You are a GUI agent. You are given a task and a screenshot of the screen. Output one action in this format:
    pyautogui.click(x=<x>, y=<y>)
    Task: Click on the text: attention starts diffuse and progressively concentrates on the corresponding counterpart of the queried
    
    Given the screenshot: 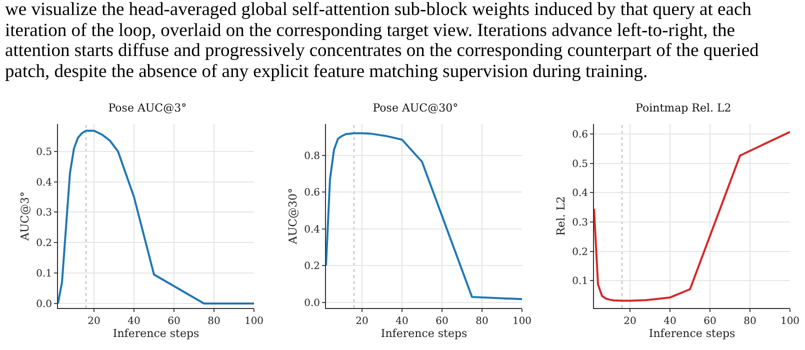 What is the action you would take?
    pyautogui.click(x=382, y=51)
    